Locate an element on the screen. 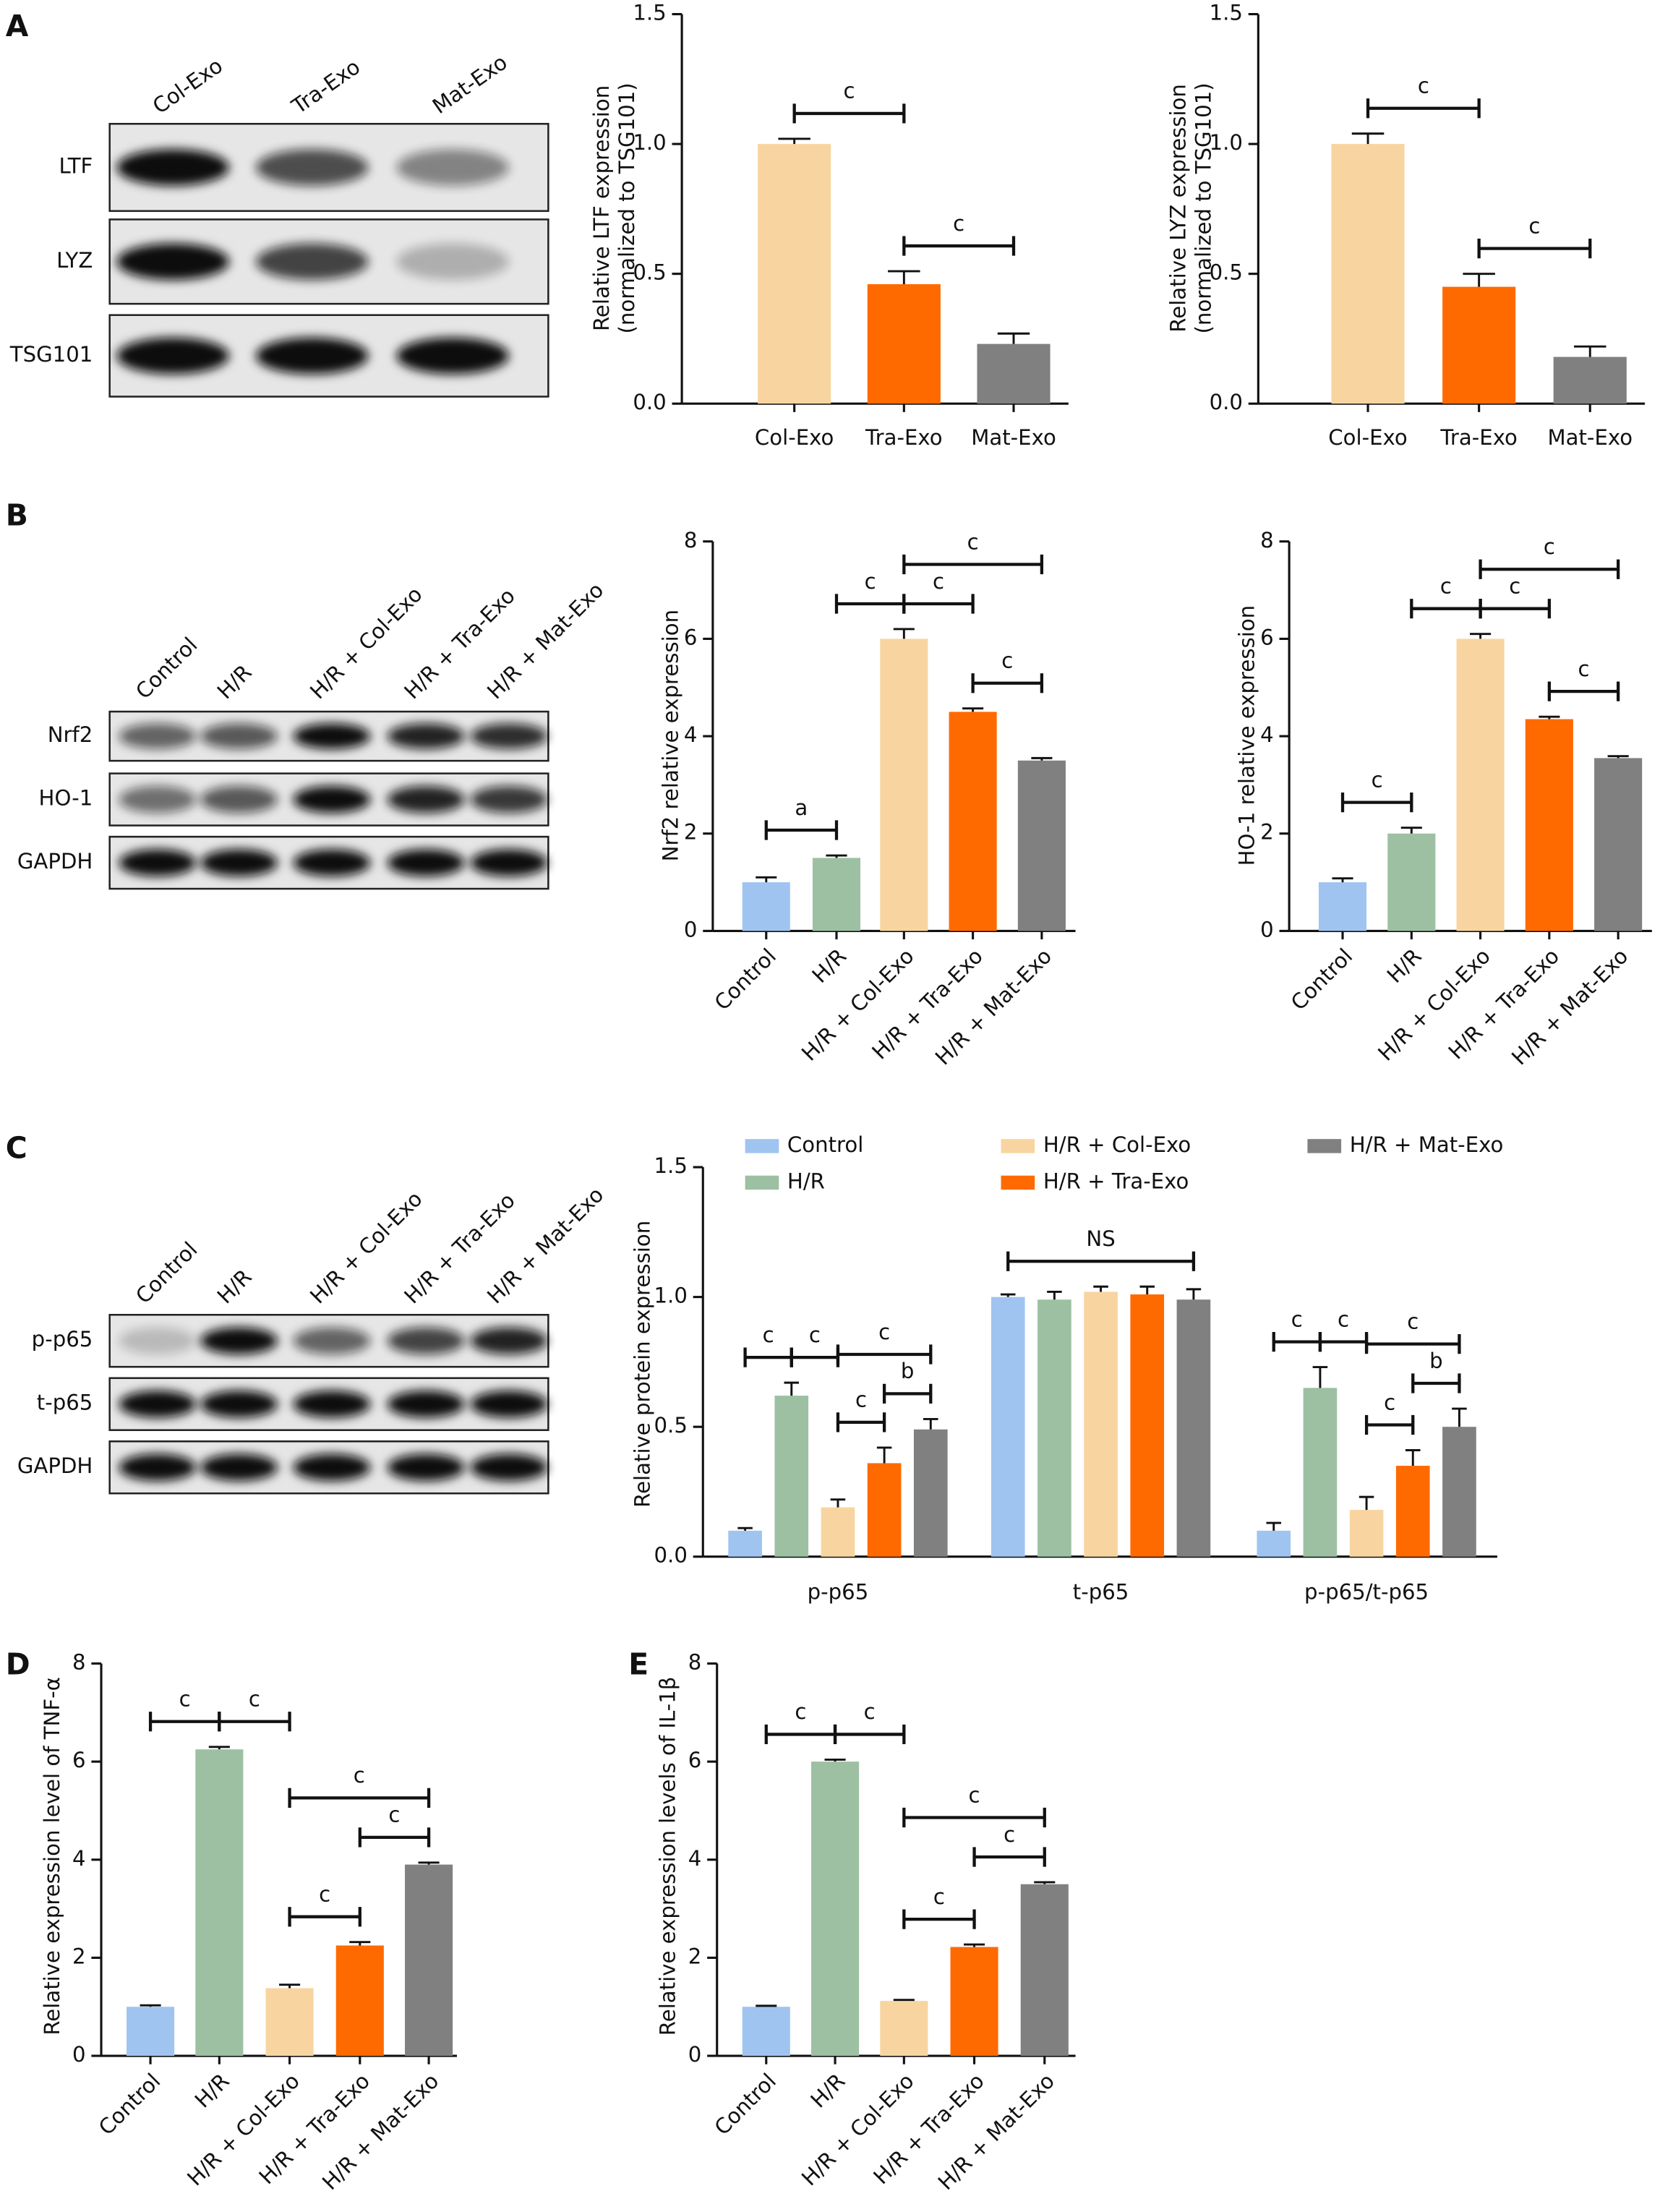 Image resolution: width=1673 pixels, height=2212 pixels. row-label: p-p65 is located at coordinates (62, 1339).